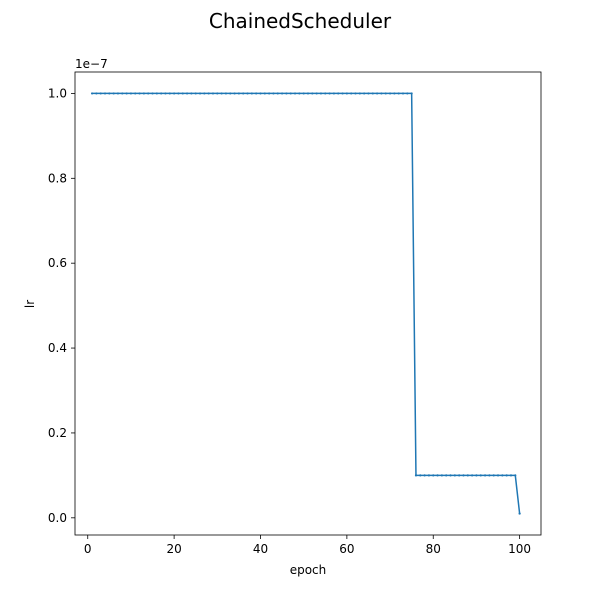 This screenshot has height=600, width=600. Describe the element at coordinates (260, 549) in the screenshot. I see `x-tick-label: 40` at that location.